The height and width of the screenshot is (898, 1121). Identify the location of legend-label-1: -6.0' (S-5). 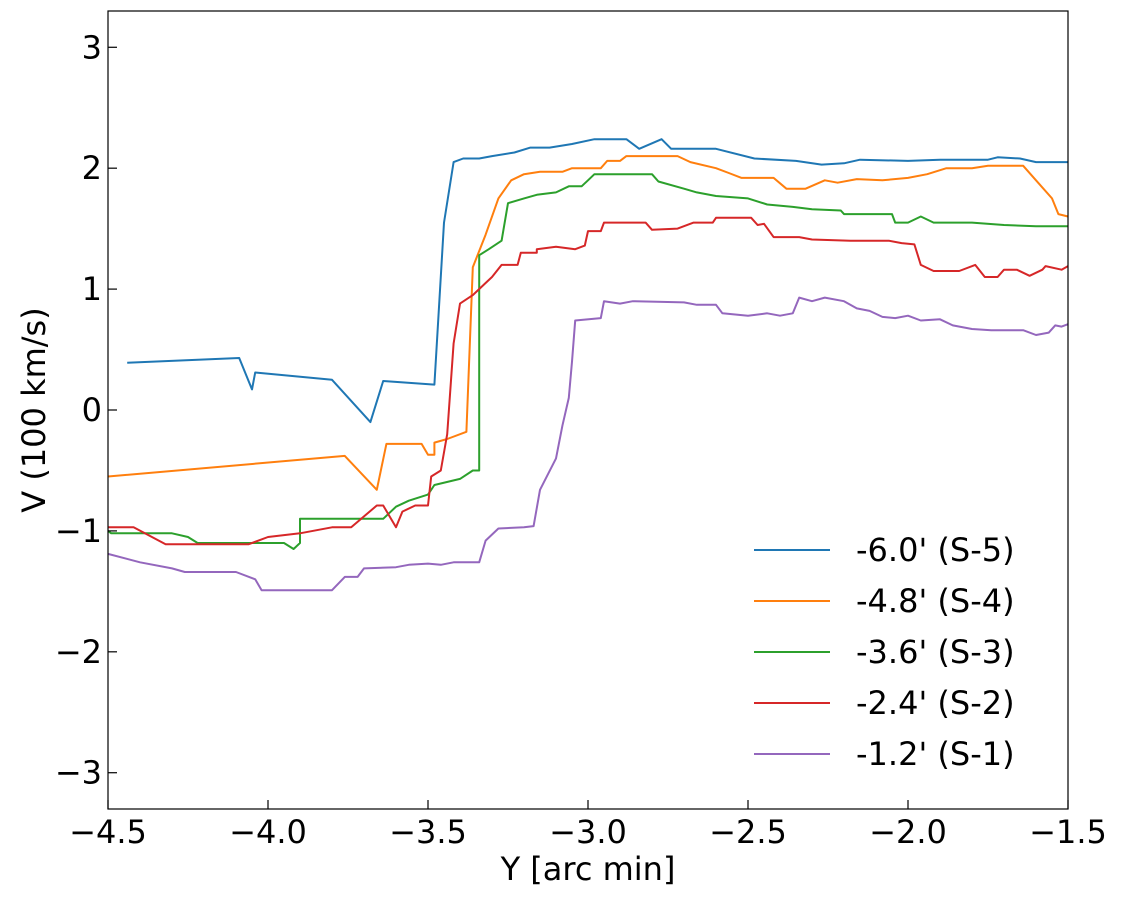
(935, 550).